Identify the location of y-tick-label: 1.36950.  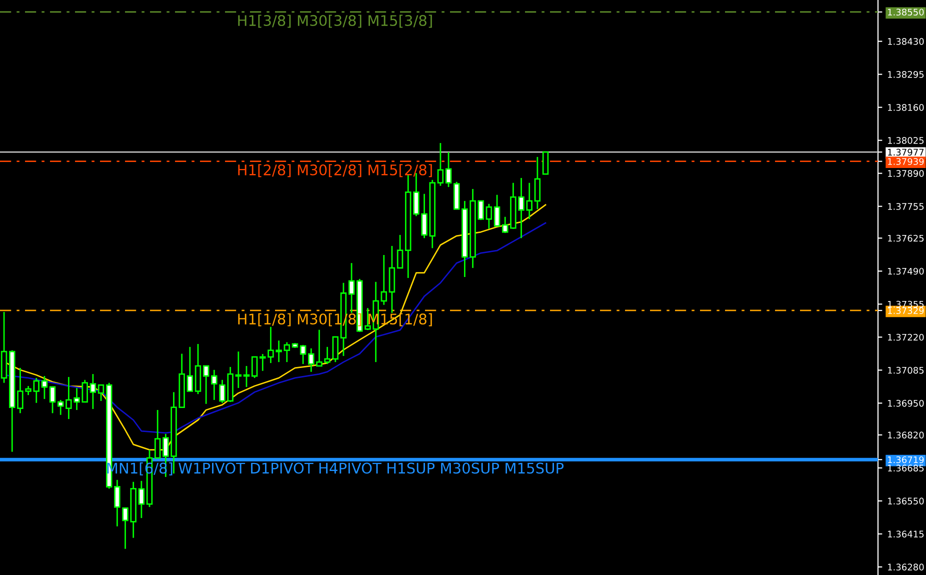
(906, 403).